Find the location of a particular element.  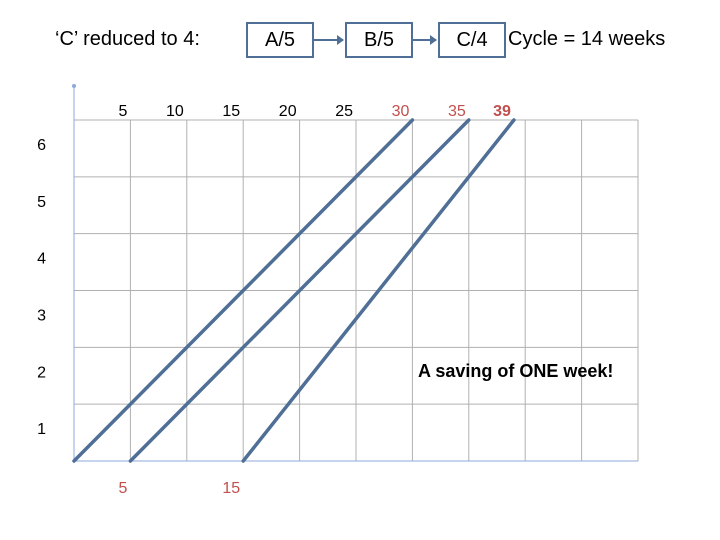

top-tick-label: 10 is located at coordinates (175, 111).